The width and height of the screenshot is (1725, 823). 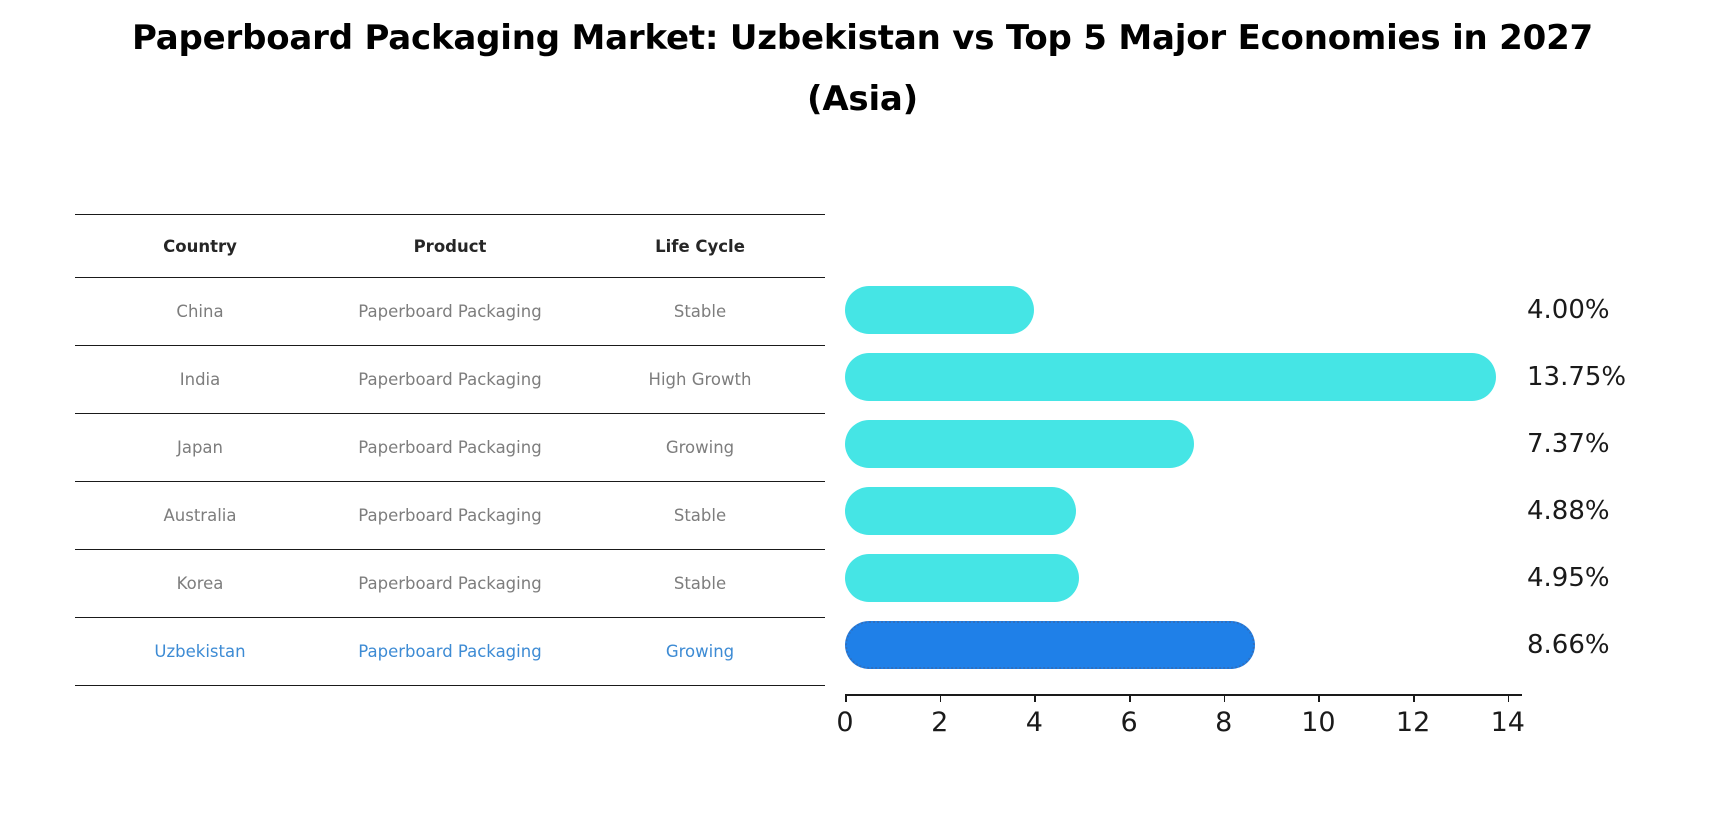 I want to click on cell-country: Korea, so click(x=200, y=583).